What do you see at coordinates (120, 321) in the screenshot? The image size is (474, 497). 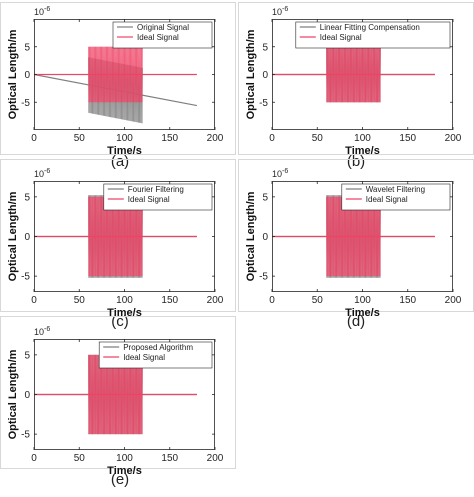 I see `panel-label: (c)` at bounding box center [120, 321].